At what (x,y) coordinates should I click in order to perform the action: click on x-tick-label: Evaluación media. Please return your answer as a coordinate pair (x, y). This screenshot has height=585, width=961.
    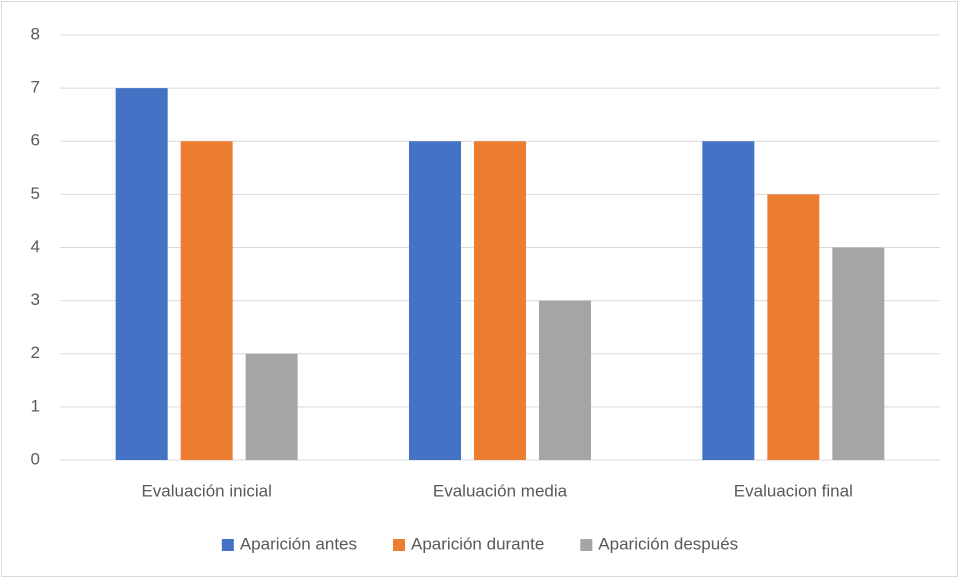
    Looking at the image, I should click on (500, 490).